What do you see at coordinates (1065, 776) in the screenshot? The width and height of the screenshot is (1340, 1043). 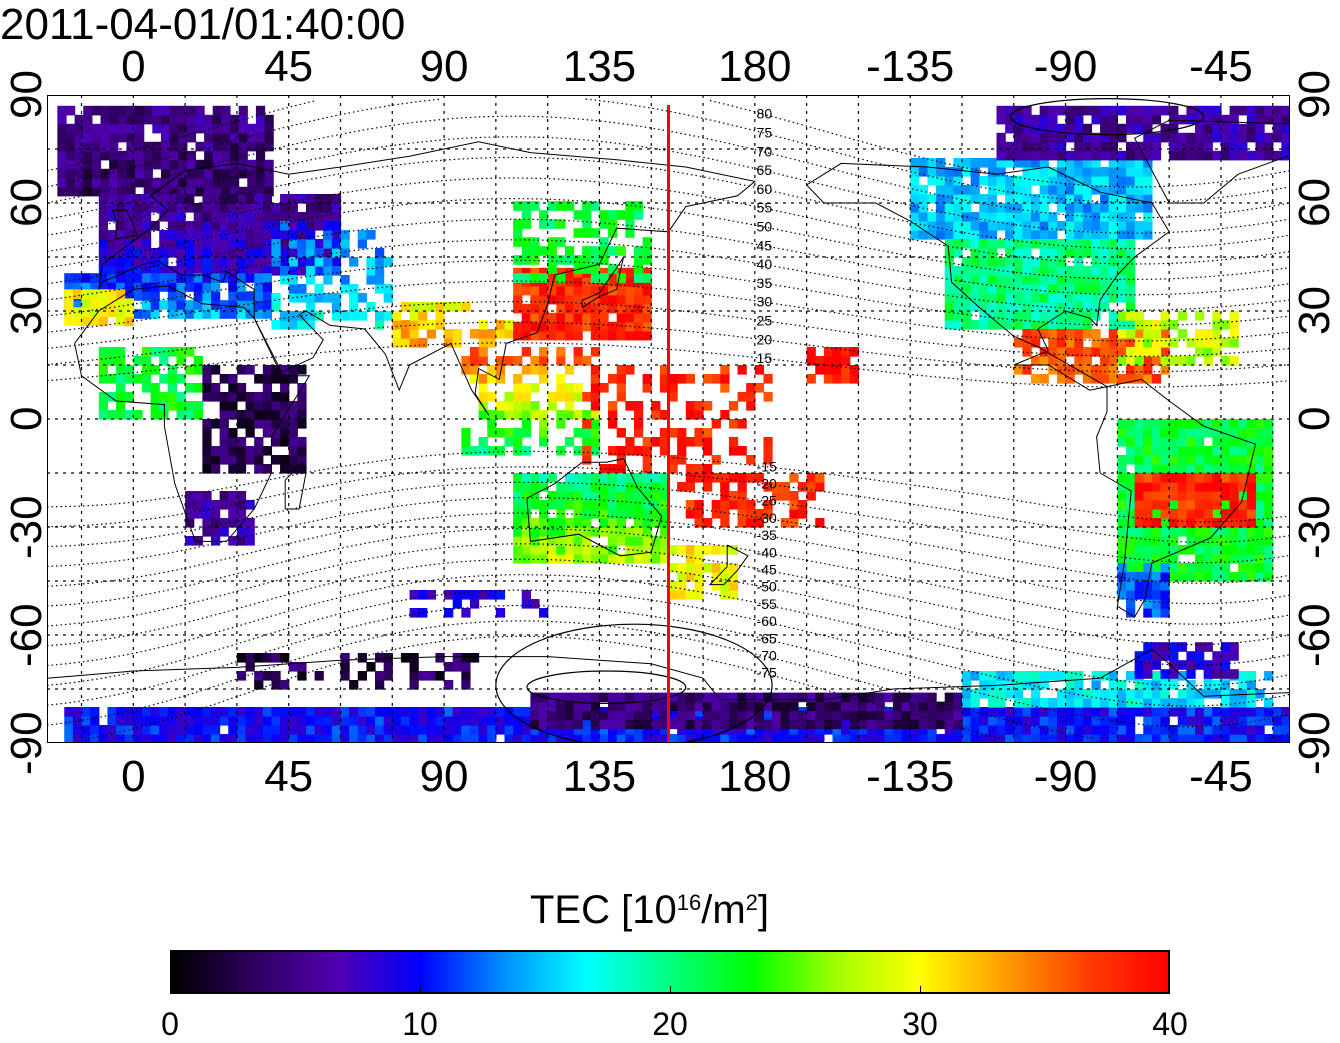 I see `lon-tick-label-bot: -90` at bounding box center [1065, 776].